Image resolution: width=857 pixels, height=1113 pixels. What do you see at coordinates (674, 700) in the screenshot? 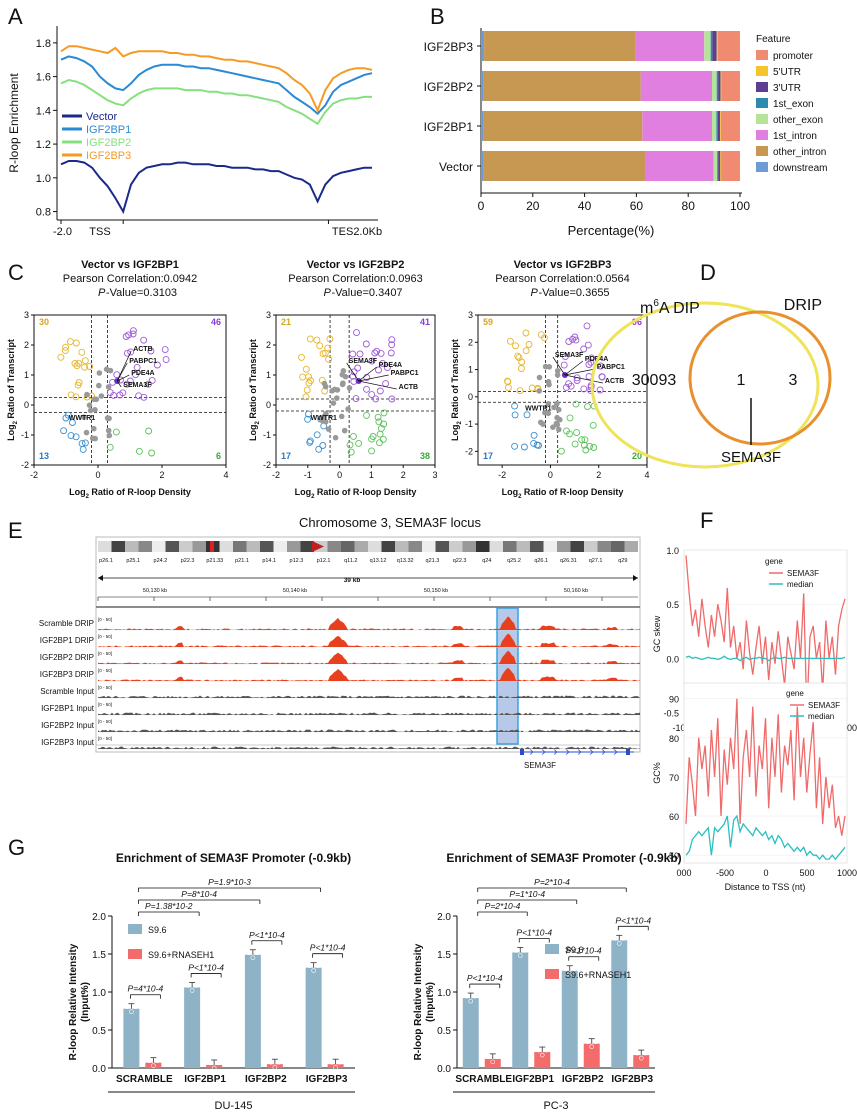
I see `y-tick-label: 90` at bounding box center [674, 700].